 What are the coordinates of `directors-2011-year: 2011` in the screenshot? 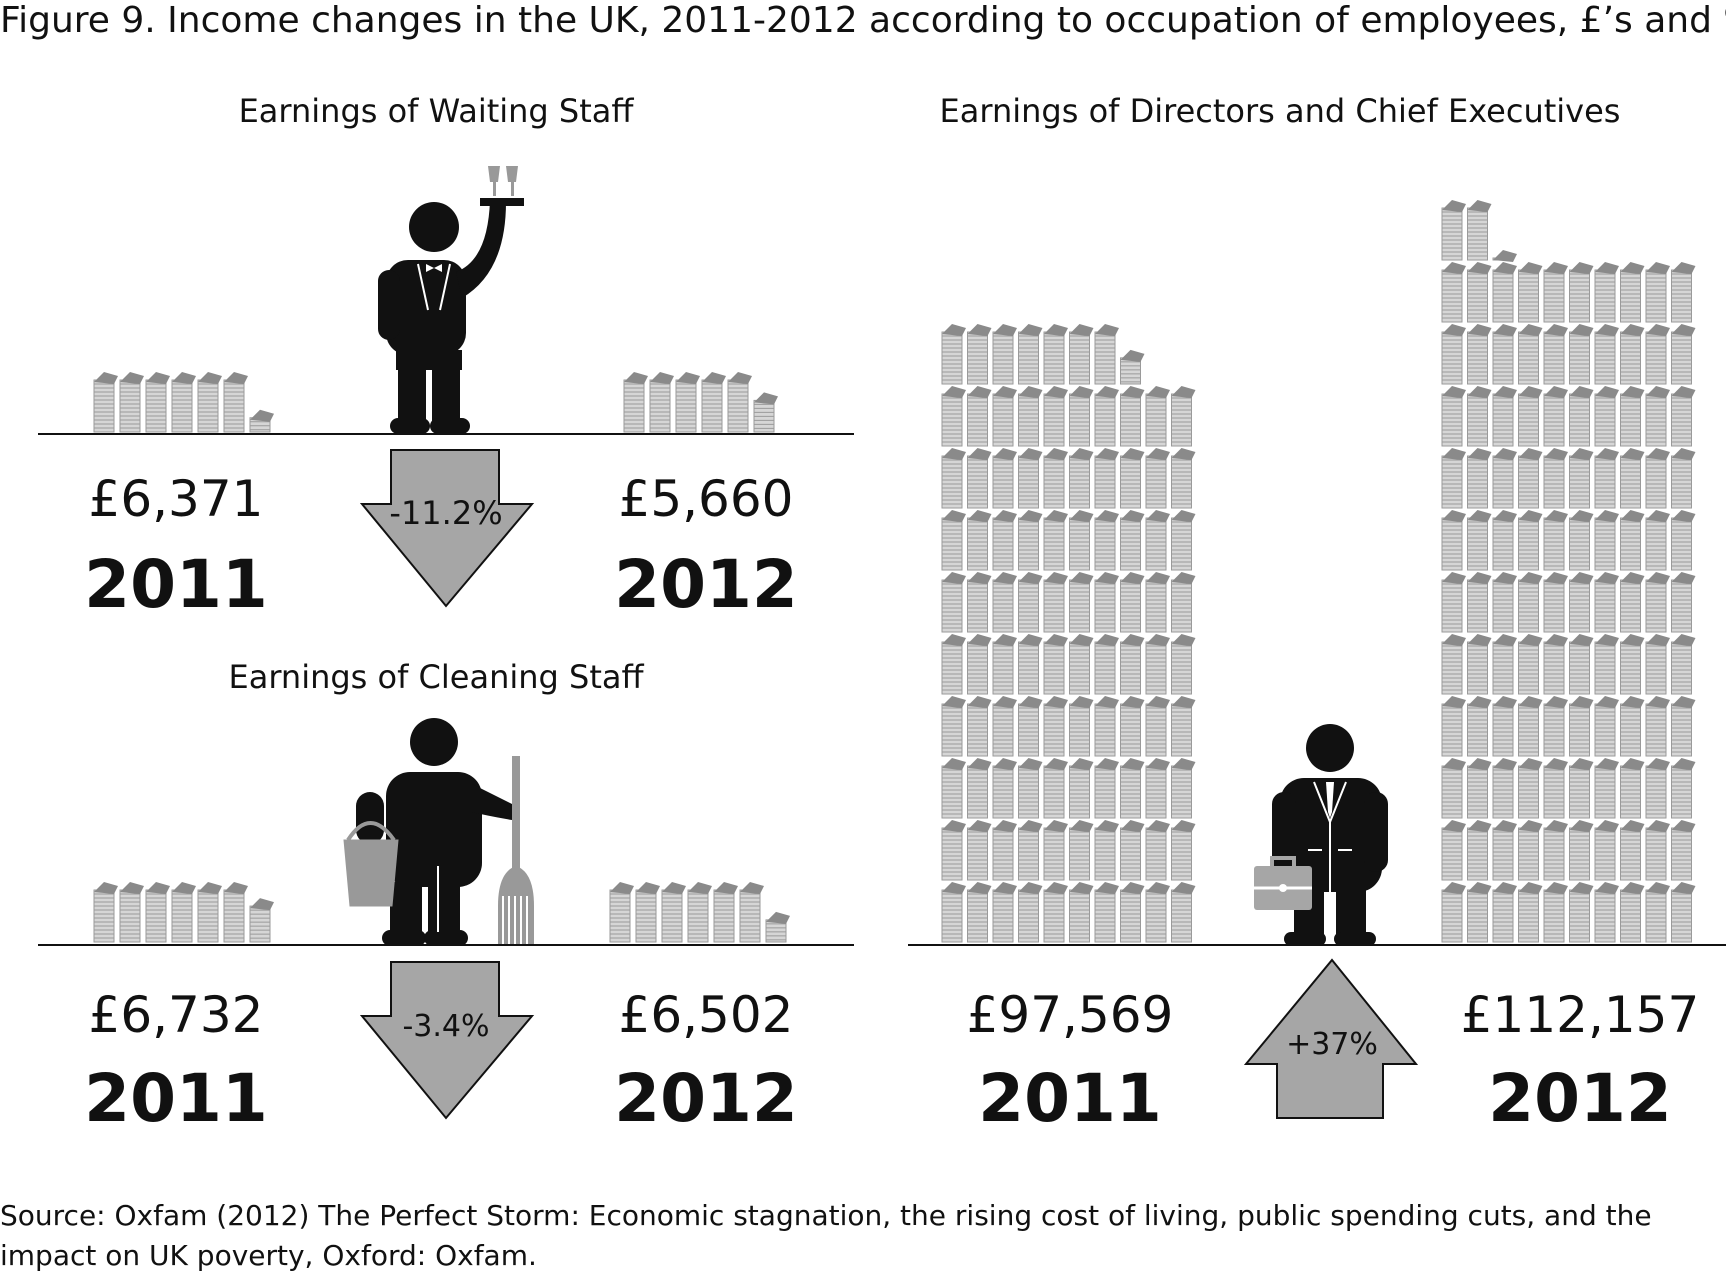 It's located at (1070, 1098).